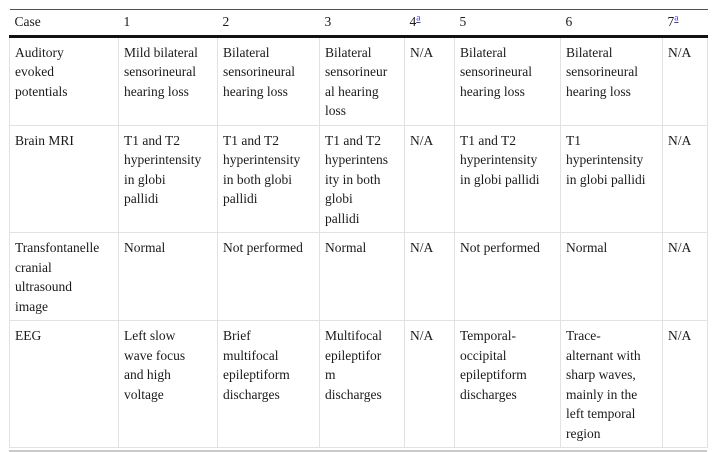  I want to click on column-header-label: 4, so click(413, 21).